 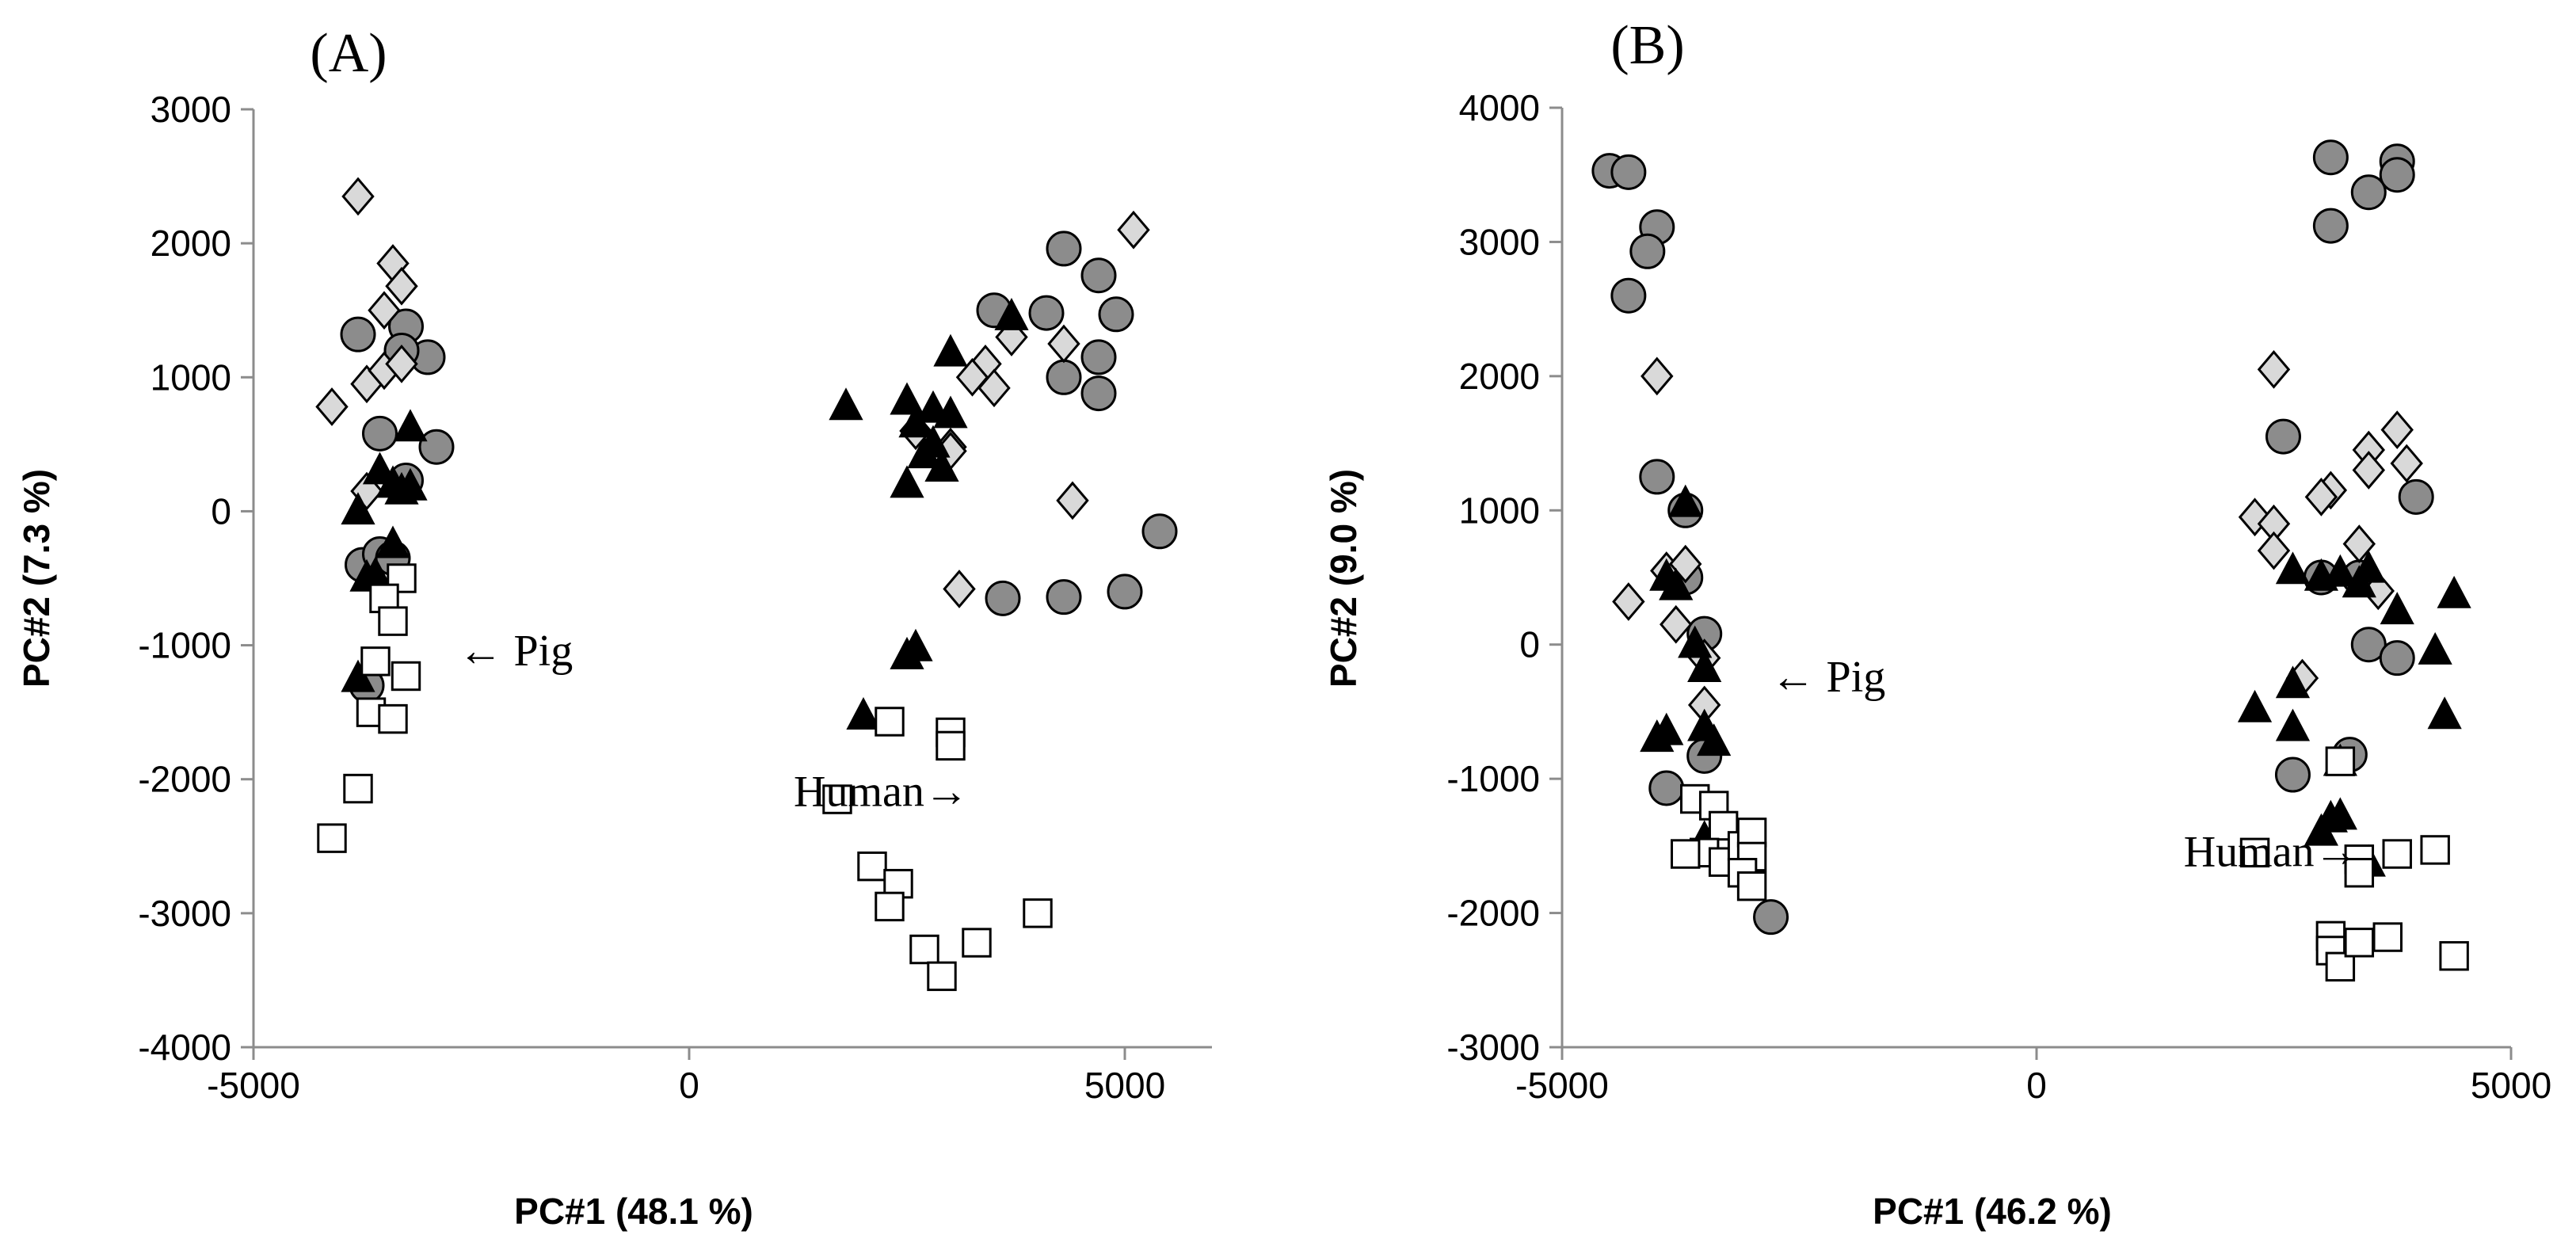 What do you see at coordinates (1499, 241) in the screenshot?
I see `y-tick-label: 3000` at bounding box center [1499, 241].